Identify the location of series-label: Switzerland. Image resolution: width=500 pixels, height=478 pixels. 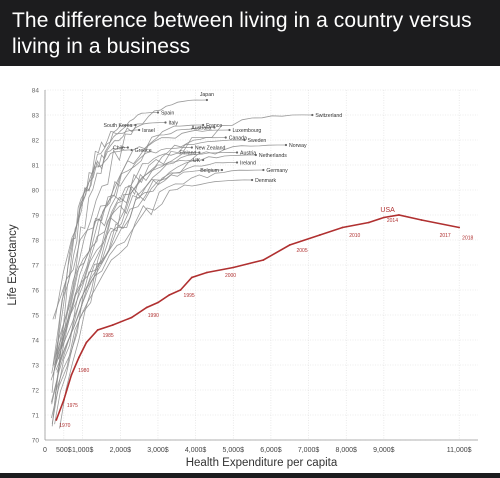
(328, 116).